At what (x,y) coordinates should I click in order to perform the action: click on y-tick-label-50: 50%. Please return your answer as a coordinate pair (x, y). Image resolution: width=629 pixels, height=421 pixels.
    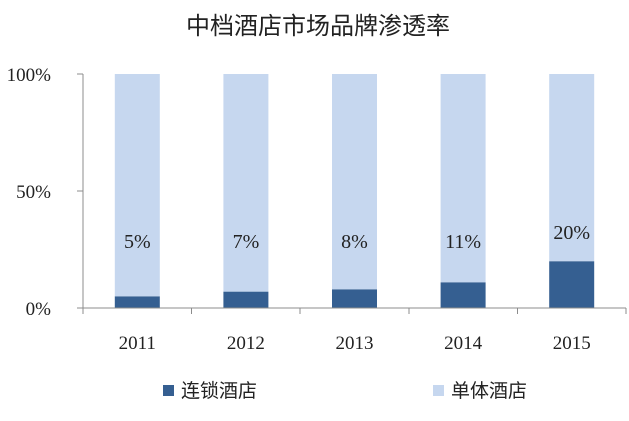
    Looking at the image, I should click on (33, 192).